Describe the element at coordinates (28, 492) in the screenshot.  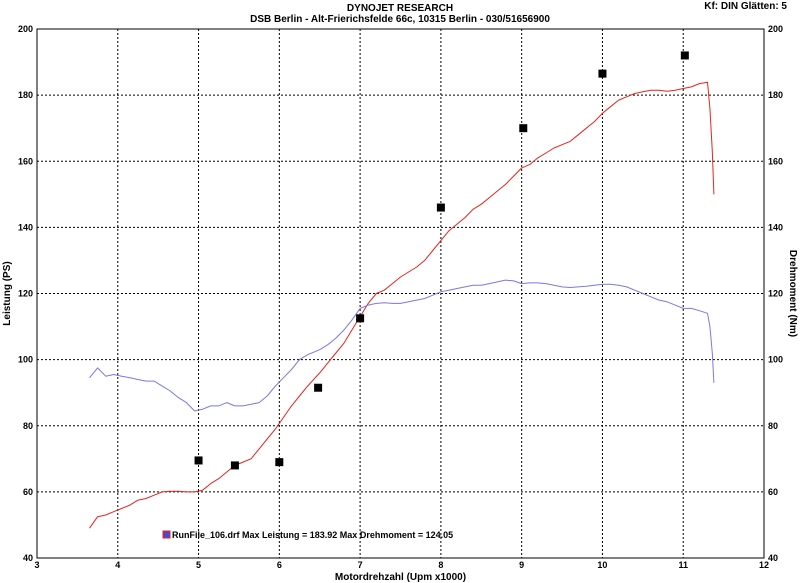
I see `y-tick-label-left: 60` at that location.